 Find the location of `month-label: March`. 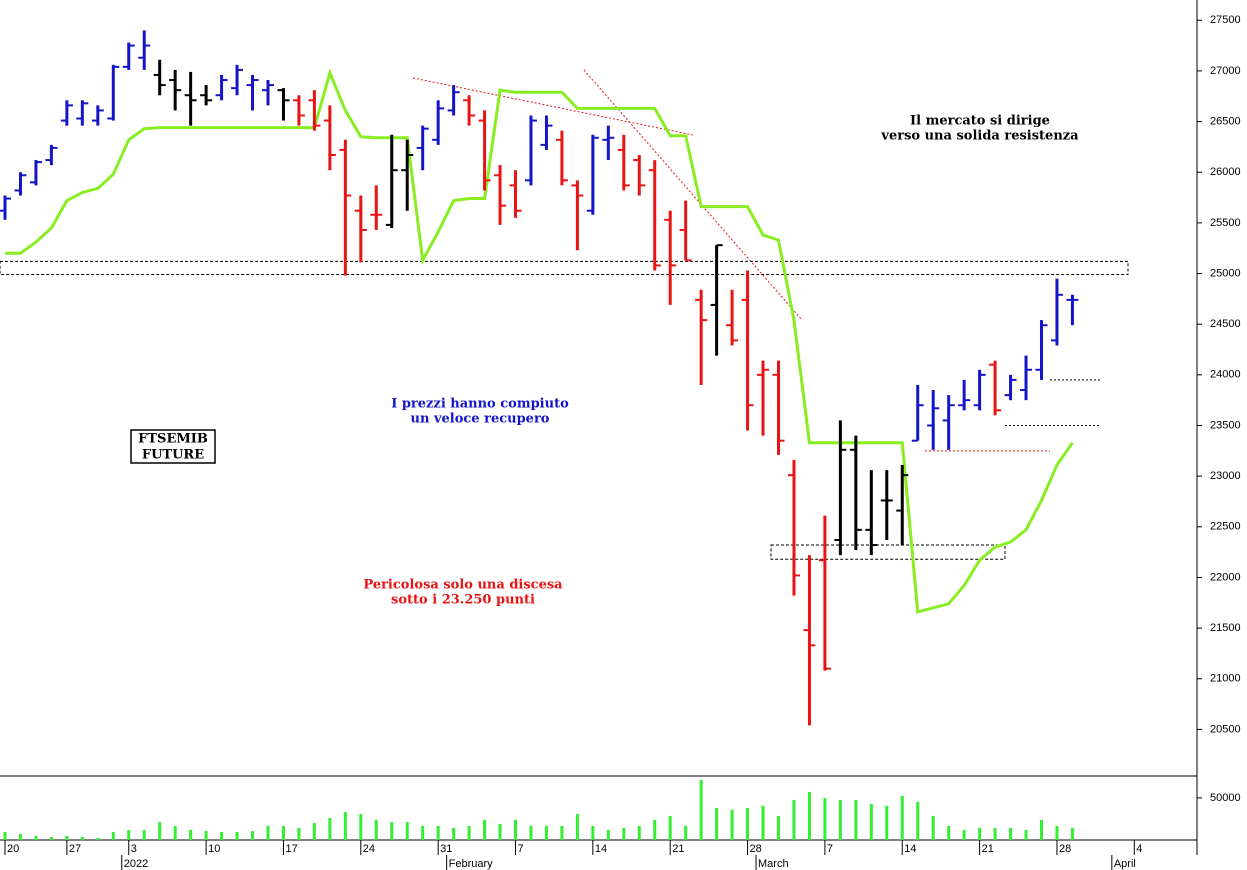

month-label: March is located at coordinates (773, 864).